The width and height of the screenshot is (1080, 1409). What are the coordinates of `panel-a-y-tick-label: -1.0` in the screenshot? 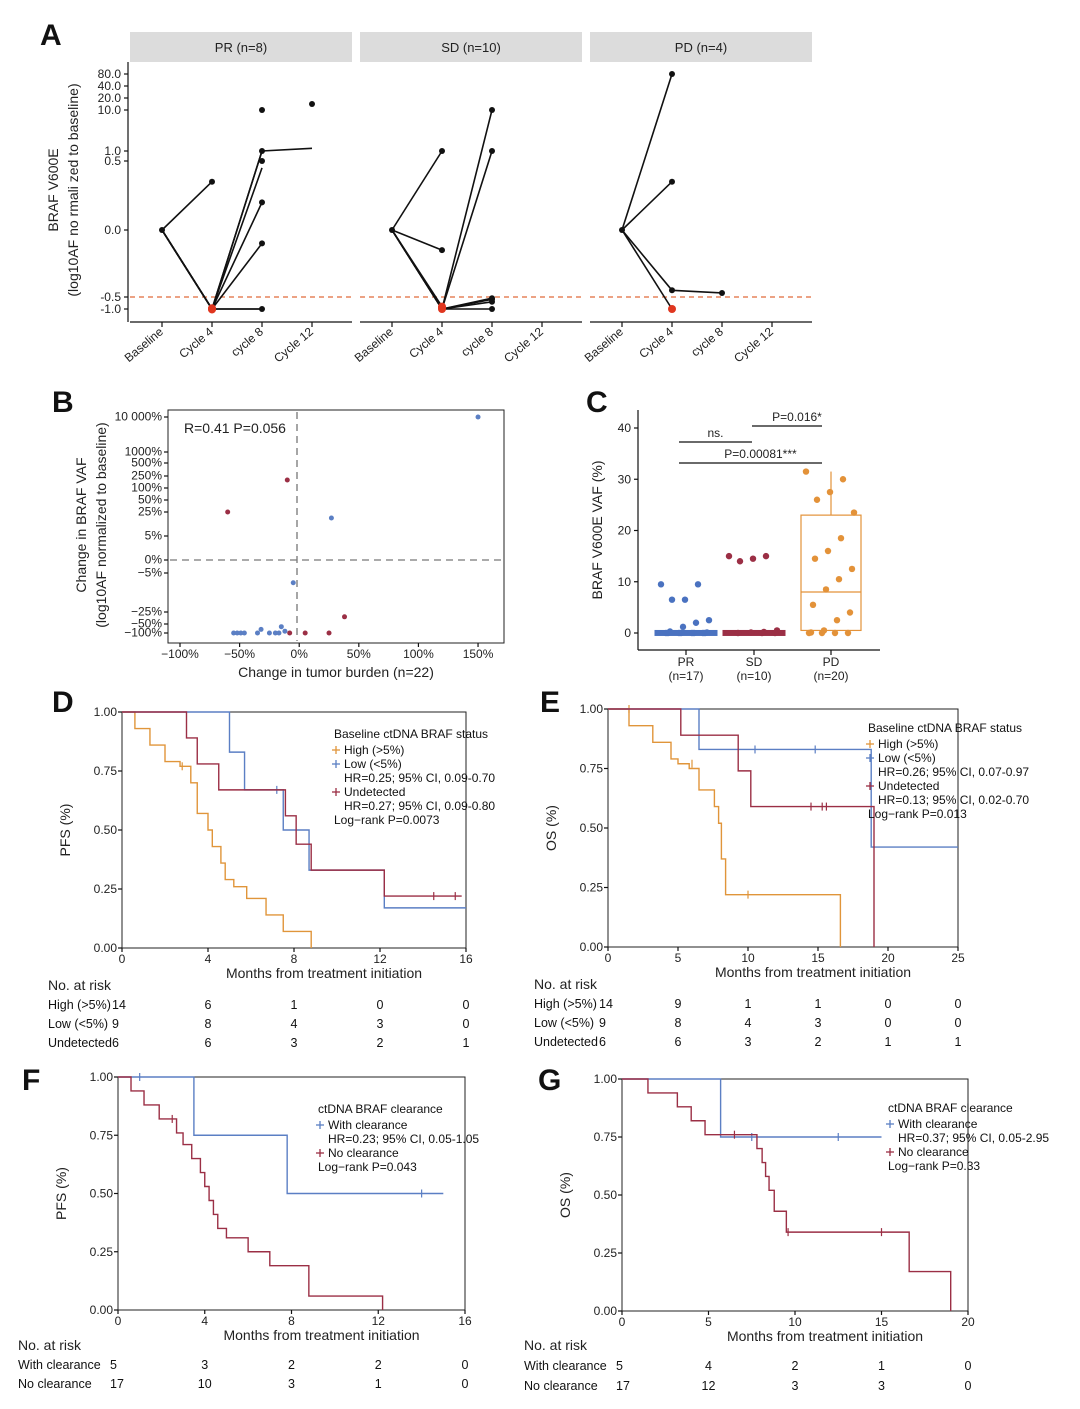 It's located at (110, 309).